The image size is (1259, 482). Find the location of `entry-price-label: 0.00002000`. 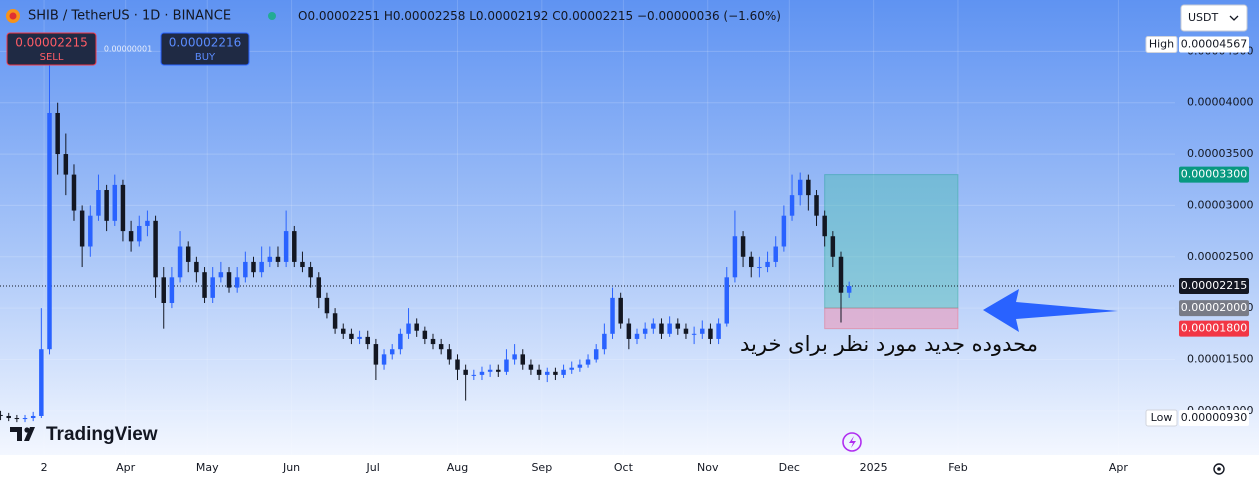

entry-price-label: 0.00002000 is located at coordinates (1214, 307).